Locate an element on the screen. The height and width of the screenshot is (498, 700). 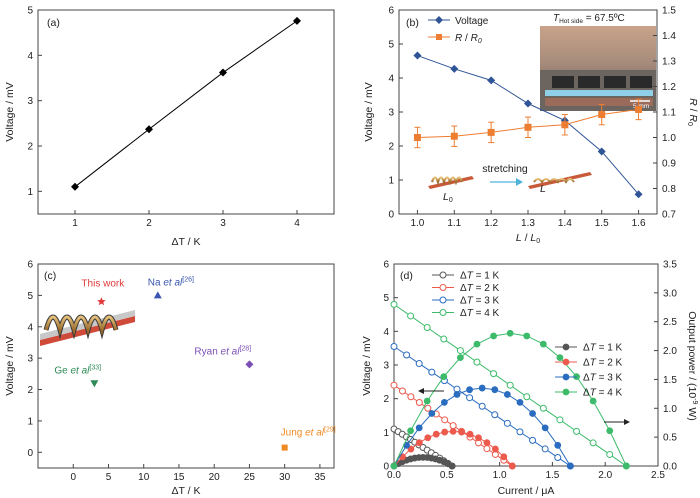
panel-c-xtick-label: 25 is located at coordinates (250, 477).